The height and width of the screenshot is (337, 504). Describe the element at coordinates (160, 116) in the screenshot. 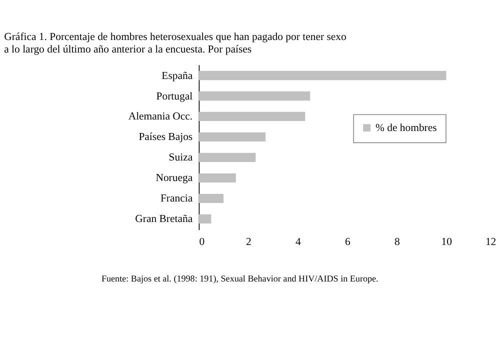

I see `y-tick-label: Alemania Occ.` at that location.